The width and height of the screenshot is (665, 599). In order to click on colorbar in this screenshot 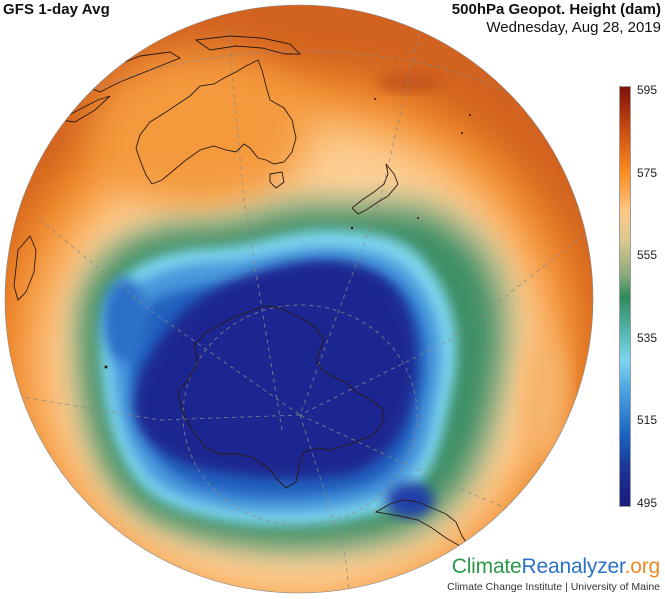, I will do `click(625, 296)`.